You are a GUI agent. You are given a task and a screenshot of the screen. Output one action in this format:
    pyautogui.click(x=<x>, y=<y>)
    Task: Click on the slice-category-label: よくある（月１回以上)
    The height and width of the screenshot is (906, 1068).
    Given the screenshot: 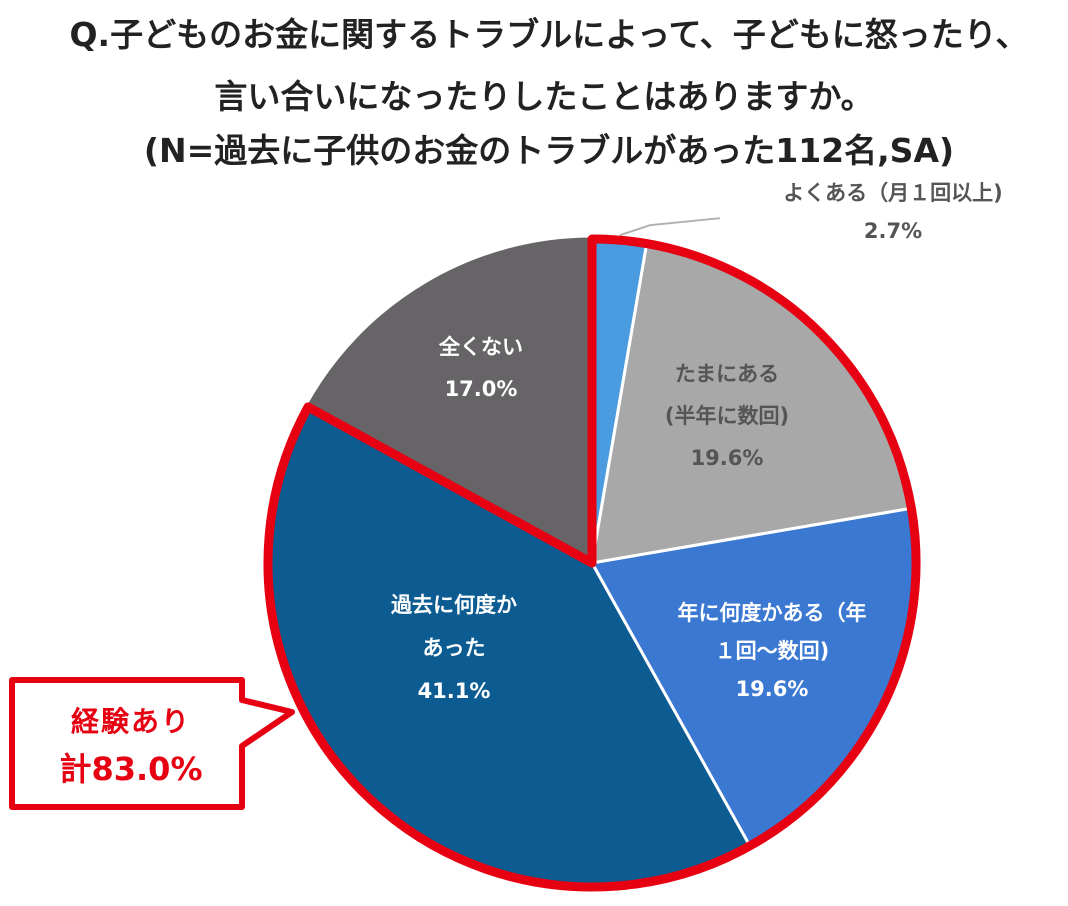 What is the action you would take?
    pyautogui.click(x=893, y=193)
    